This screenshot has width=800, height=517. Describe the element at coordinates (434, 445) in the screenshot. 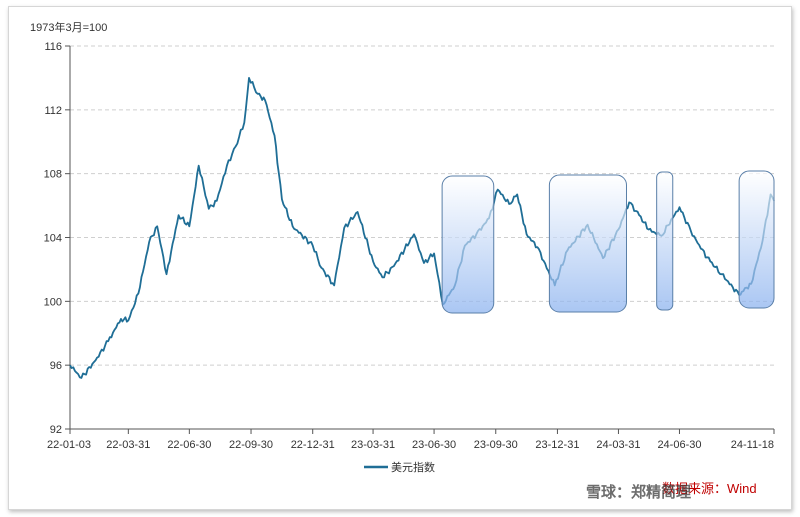

I see `x-tick-label-23-06-30: 23-06-30` at that location.